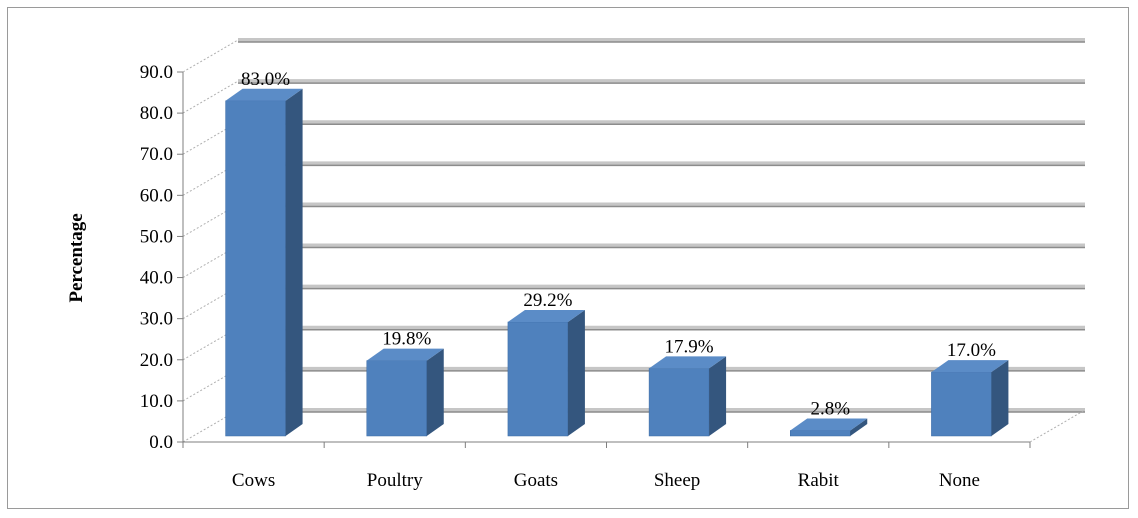 The width and height of the screenshot is (1138, 518). Describe the element at coordinates (677, 480) in the screenshot. I see `x-tick-label: Sheep` at that location.